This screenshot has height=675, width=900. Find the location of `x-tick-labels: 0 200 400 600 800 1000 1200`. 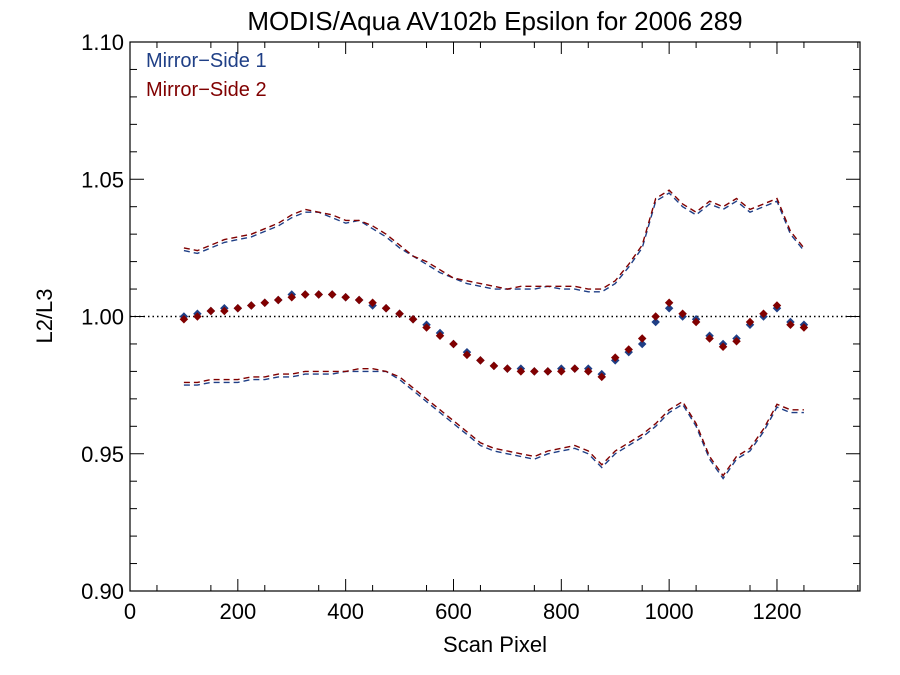

x-tick-labels: 0 200 400 600 800 1000 1200 is located at coordinates (463, 611).